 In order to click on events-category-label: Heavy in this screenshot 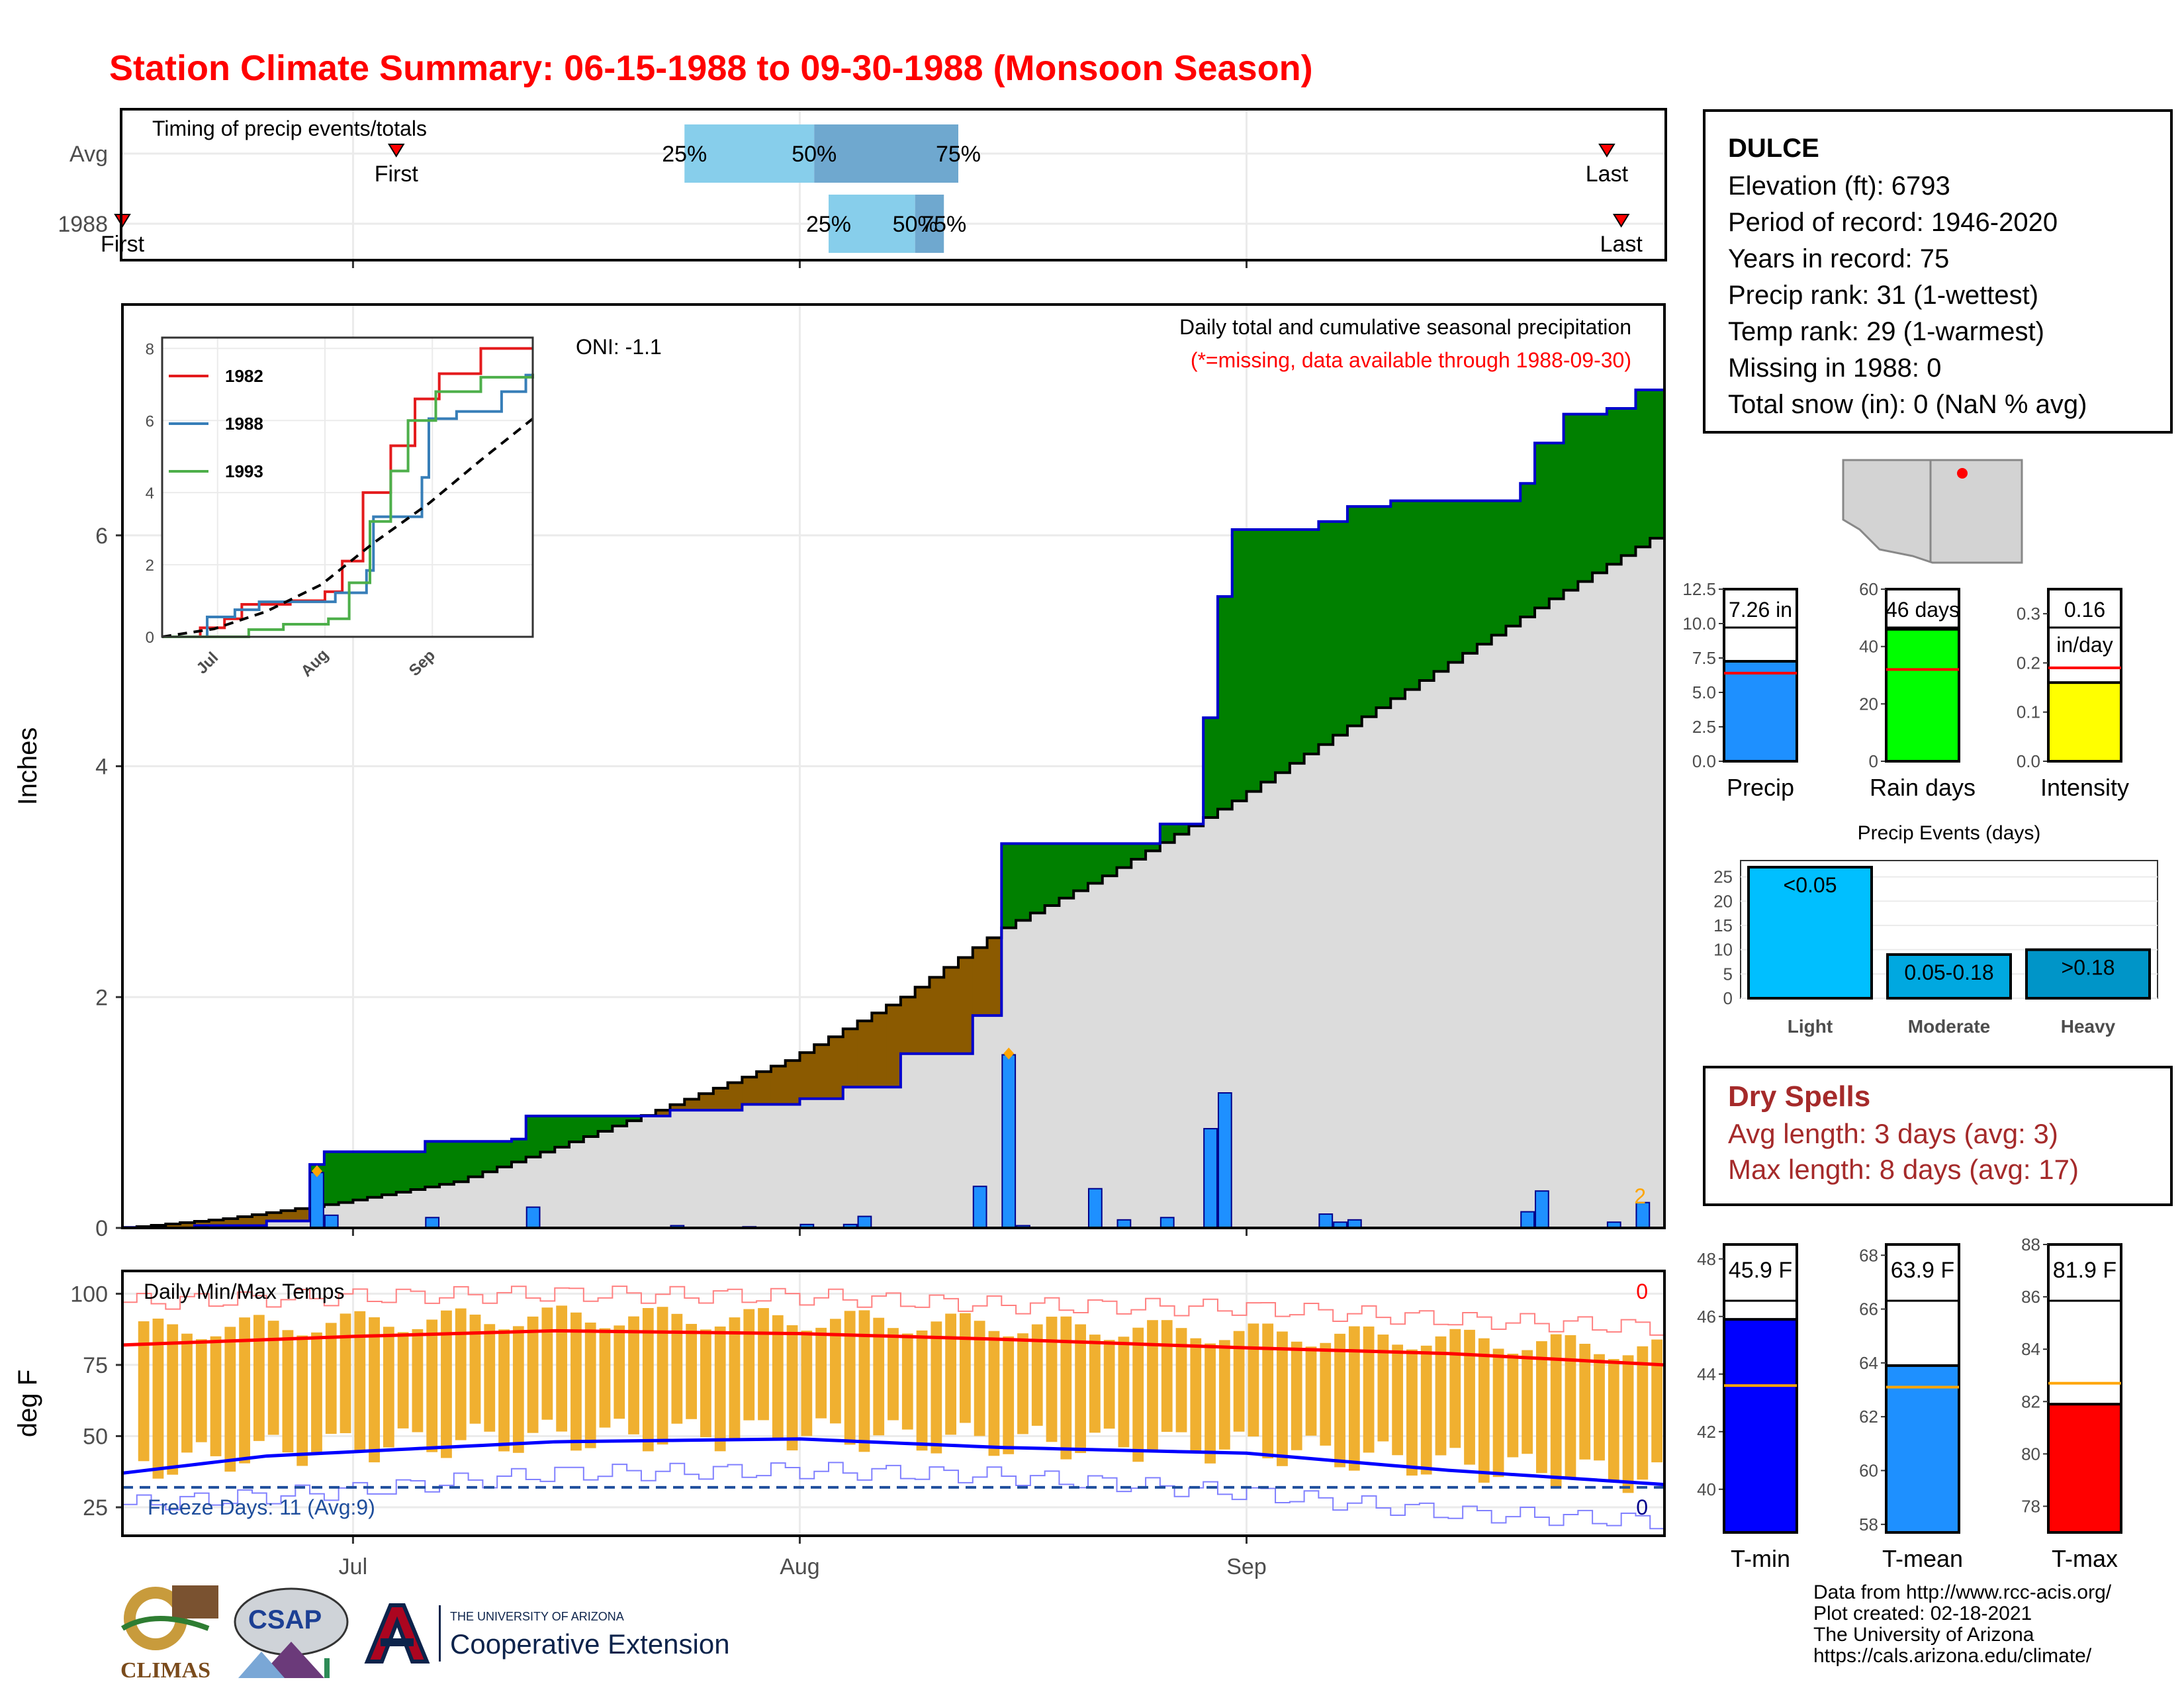, I will do `click(2088, 1026)`.